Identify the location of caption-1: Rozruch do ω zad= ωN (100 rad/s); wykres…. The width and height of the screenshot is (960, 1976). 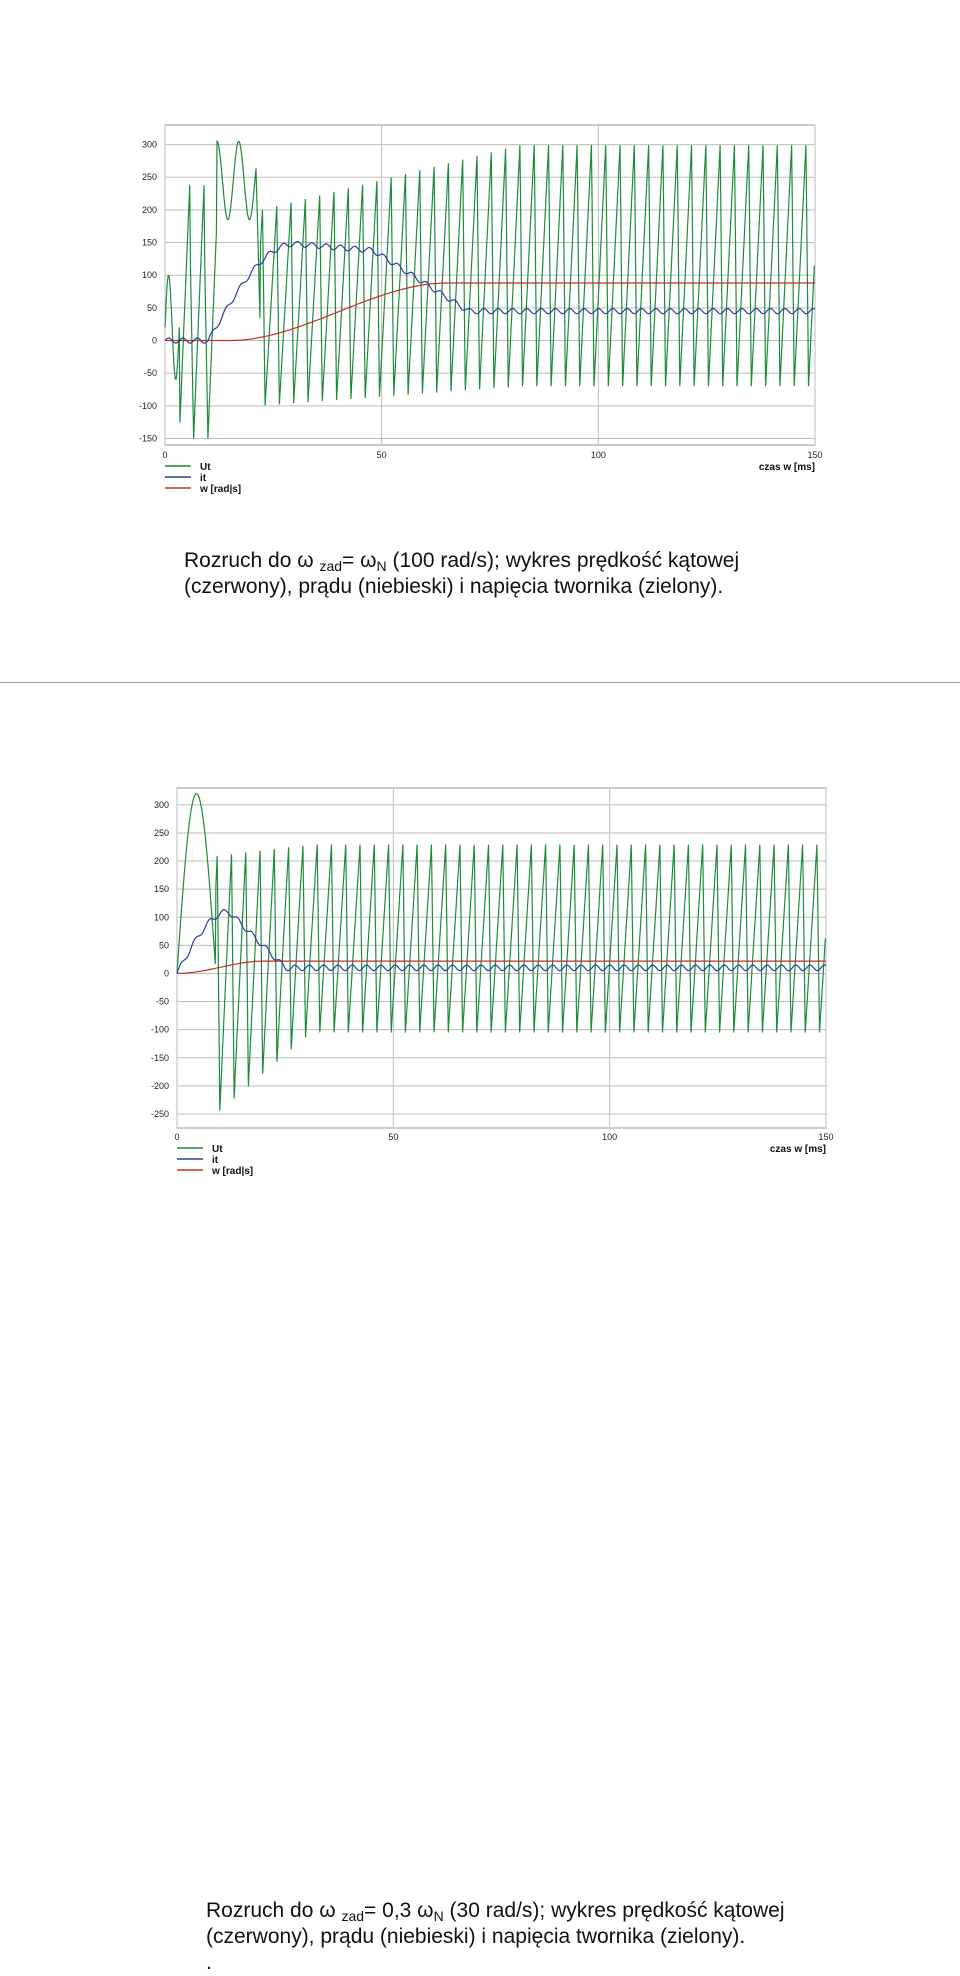
(461, 574).